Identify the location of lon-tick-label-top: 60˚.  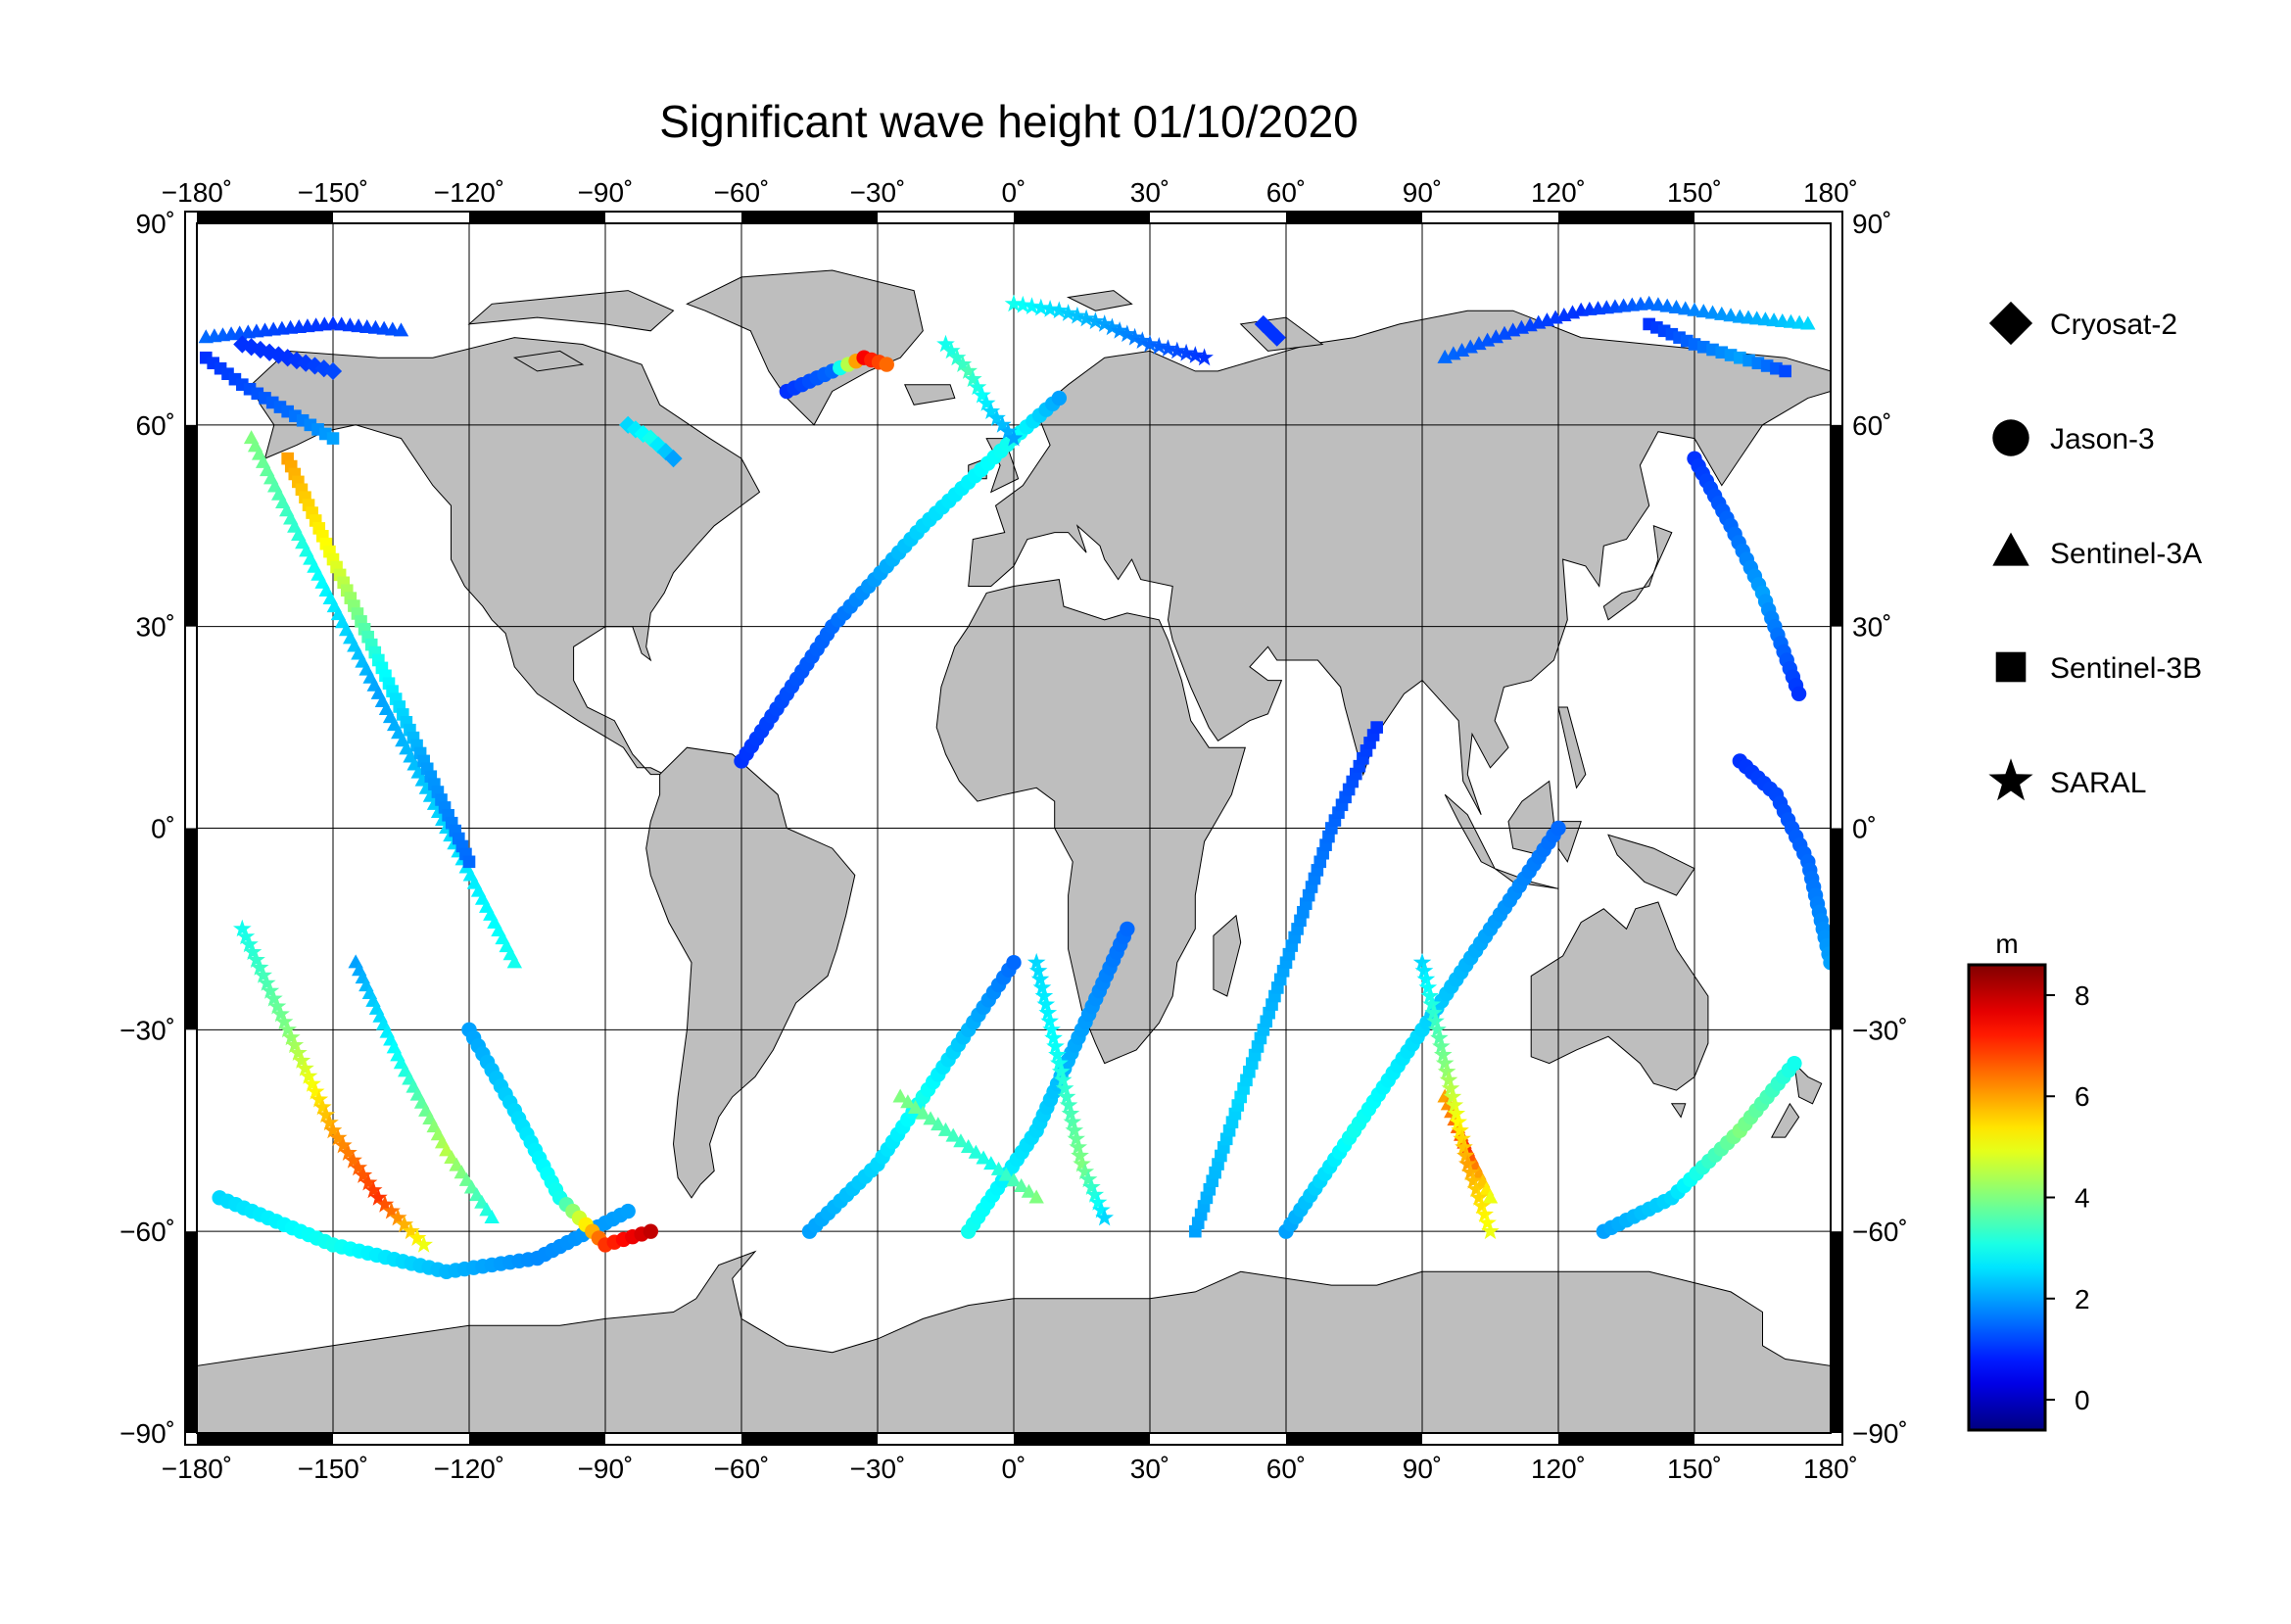
(1286, 193).